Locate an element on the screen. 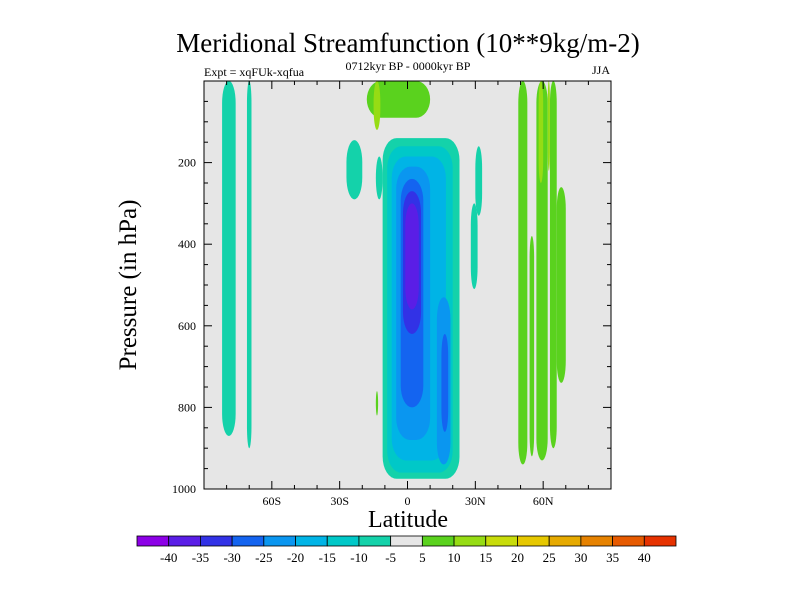 The image size is (800, 600). colorbar-label-10: 15 is located at coordinates (485, 557).